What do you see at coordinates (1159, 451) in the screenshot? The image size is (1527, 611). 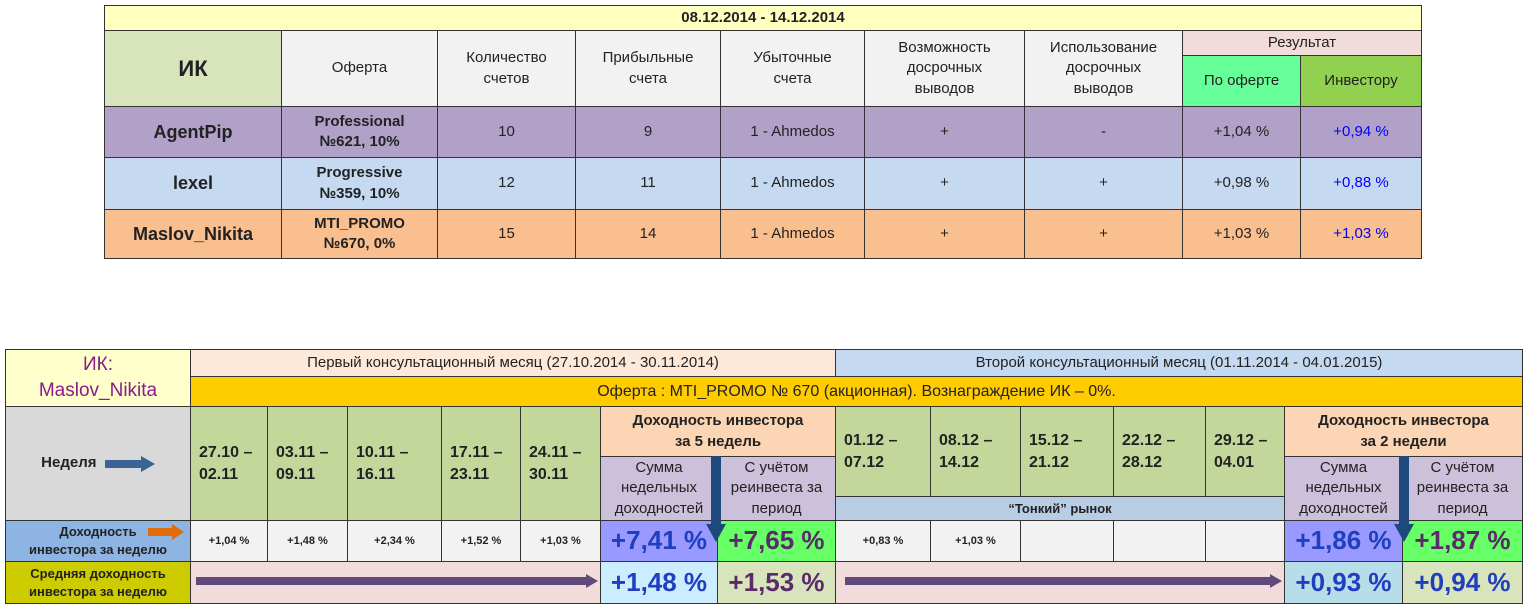 I see `week-cell: 22.12 – 28.12` at bounding box center [1159, 451].